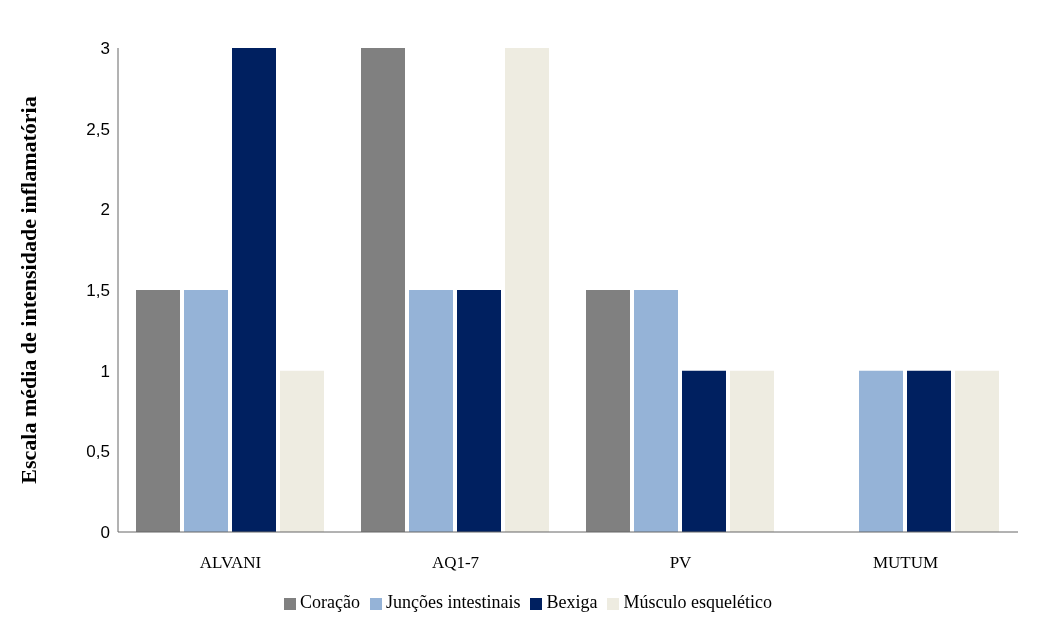 This screenshot has height=633, width=1059. I want to click on y-tick-label: 1,5, so click(98, 291).